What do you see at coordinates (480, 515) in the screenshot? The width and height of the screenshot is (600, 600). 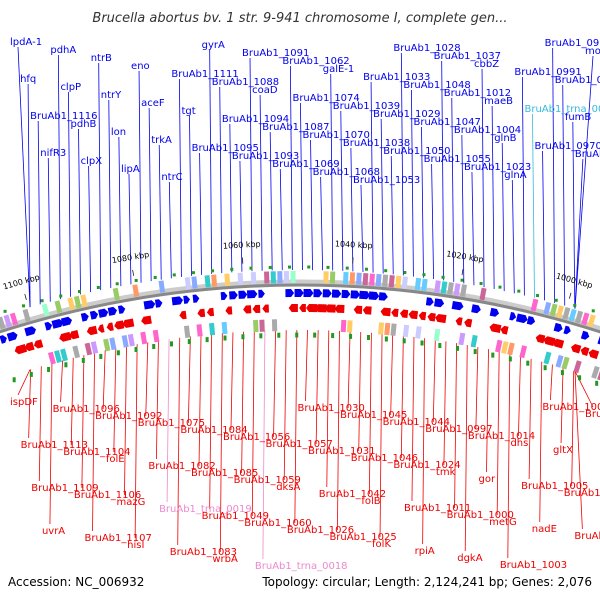 I see `gene-label: BruAb1_1000` at bounding box center [480, 515].